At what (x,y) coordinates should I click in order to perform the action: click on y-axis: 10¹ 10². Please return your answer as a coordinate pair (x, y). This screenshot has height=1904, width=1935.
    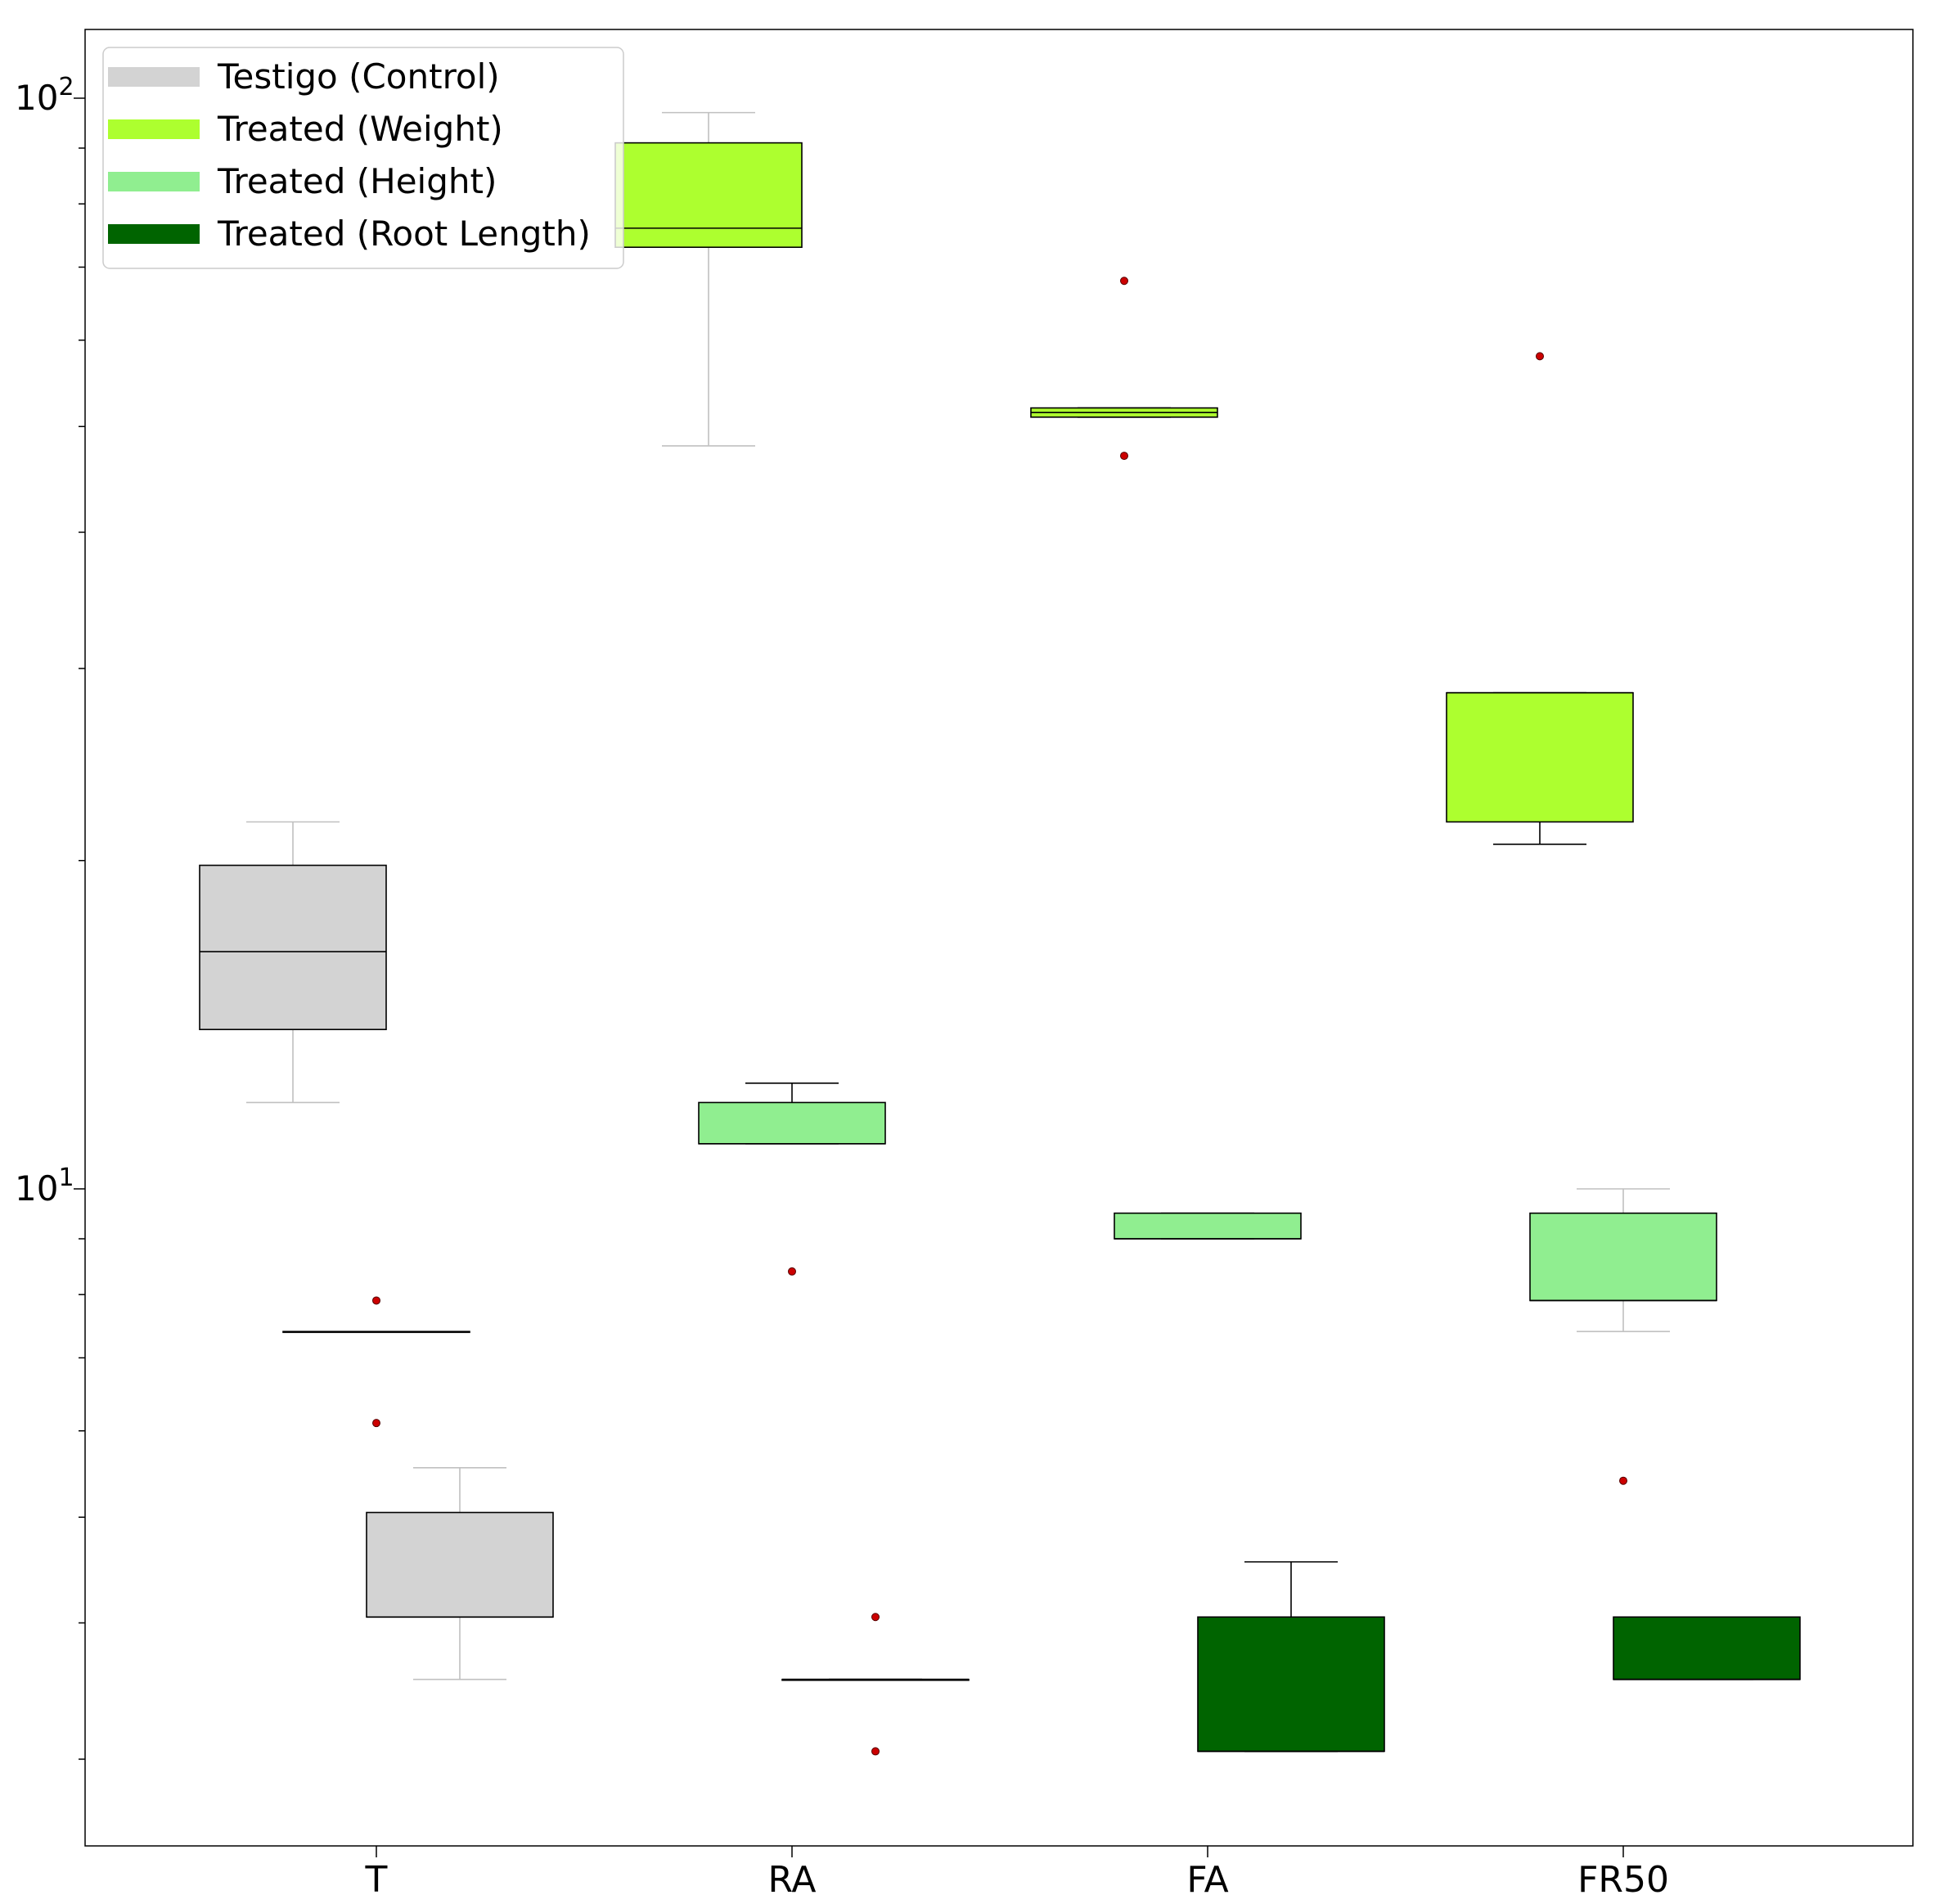
    Looking at the image, I should click on (50, 917).